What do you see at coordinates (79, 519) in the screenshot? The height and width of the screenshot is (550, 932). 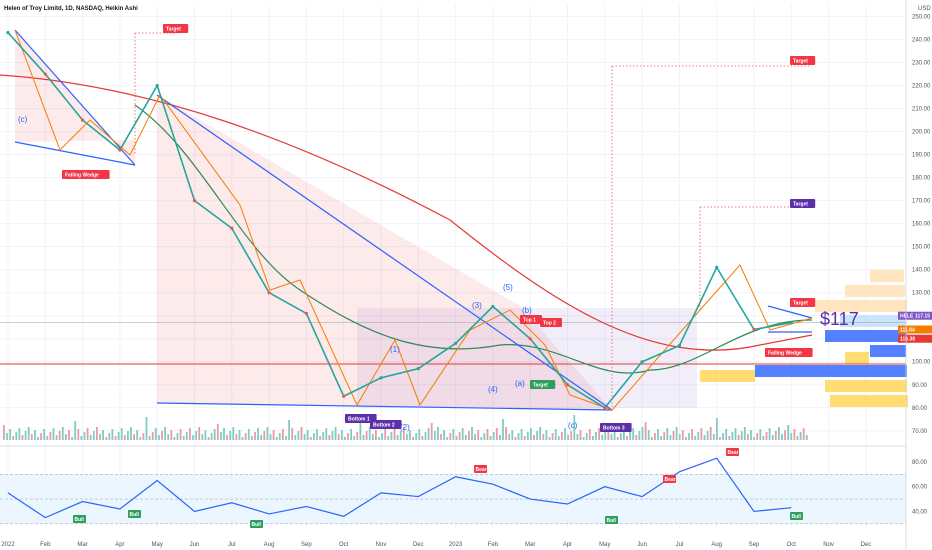 I see `rsi-signal: Bull` at bounding box center [79, 519].